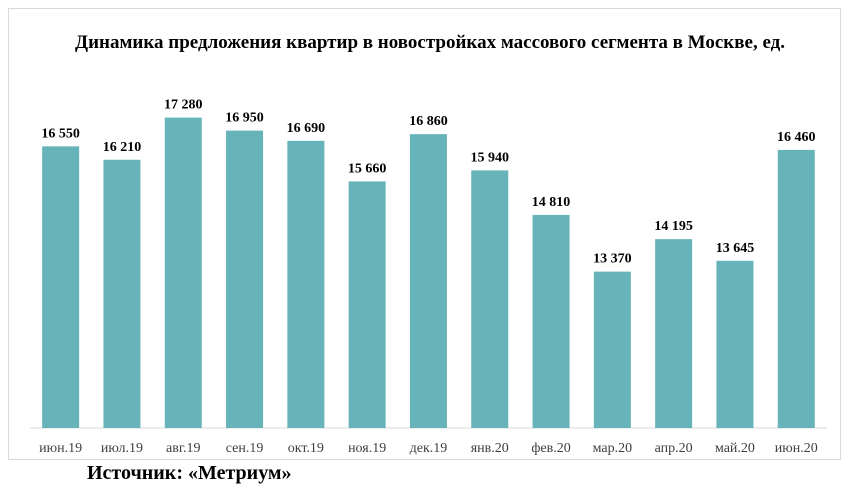  What do you see at coordinates (796, 288) in the screenshot?
I see `bar-июн.20` at bounding box center [796, 288].